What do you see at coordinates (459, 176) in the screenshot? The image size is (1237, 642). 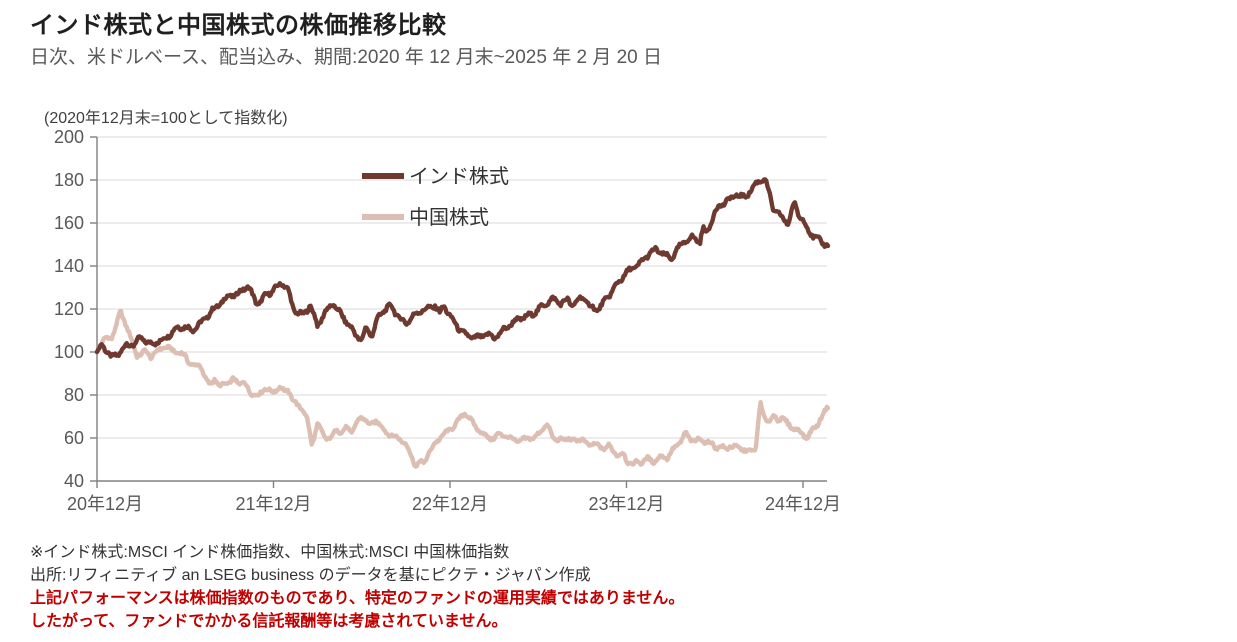 I see `legend-label-india: インド株式` at bounding box center [459, 176].